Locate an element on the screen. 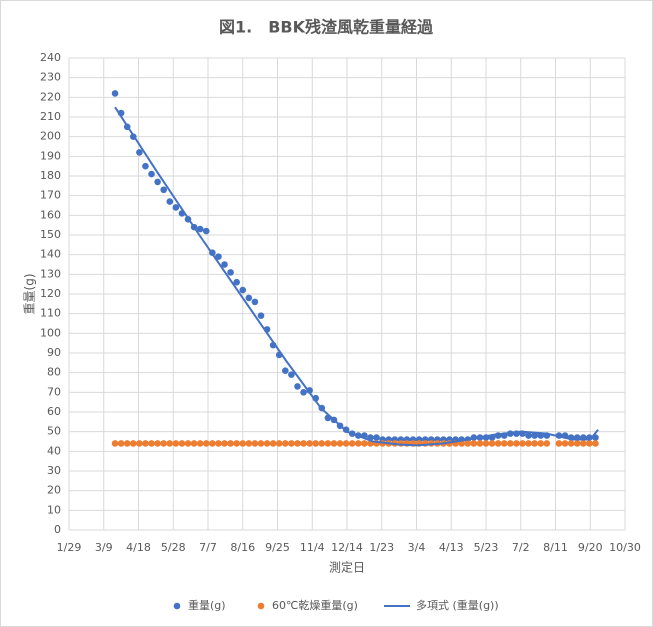 Image resolution: width=653 pixels, height=627 pixels. y-tick-label: 70 is located at coordinates (54, 391).